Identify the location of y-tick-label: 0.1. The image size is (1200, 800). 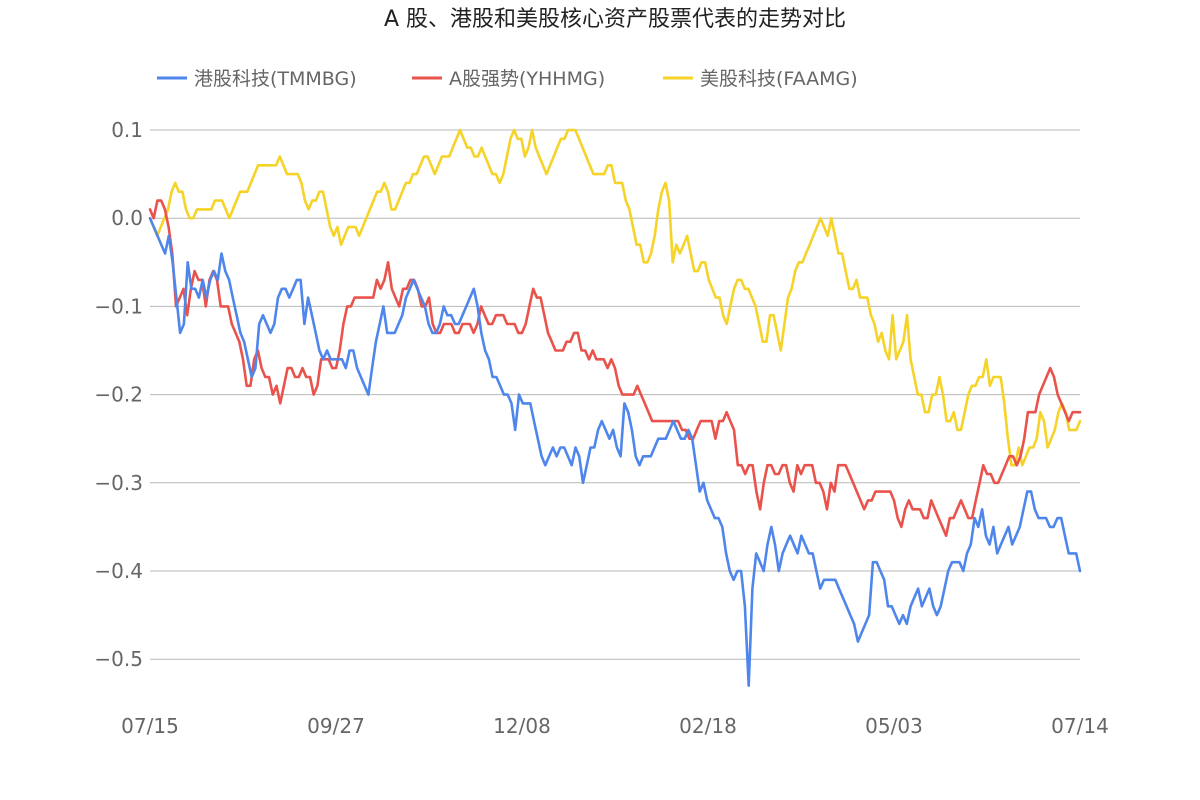
(127, 130).